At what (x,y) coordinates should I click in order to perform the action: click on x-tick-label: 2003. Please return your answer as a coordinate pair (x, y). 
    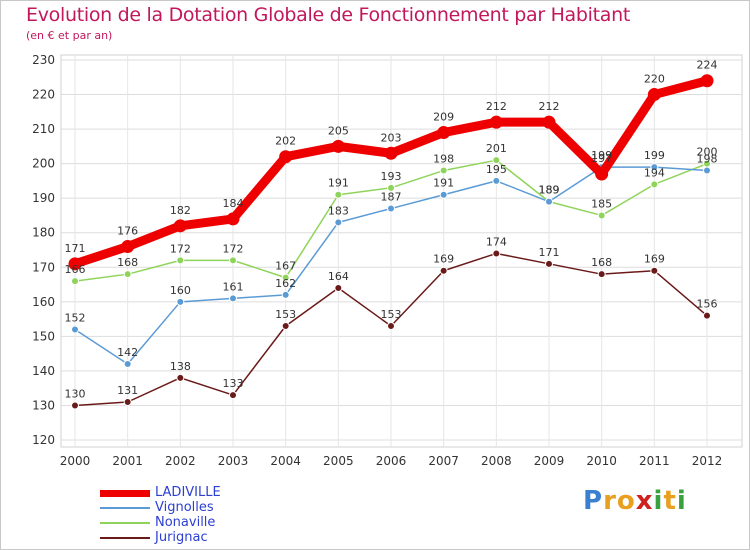
    Looking at the image, I should click on (233, 461).